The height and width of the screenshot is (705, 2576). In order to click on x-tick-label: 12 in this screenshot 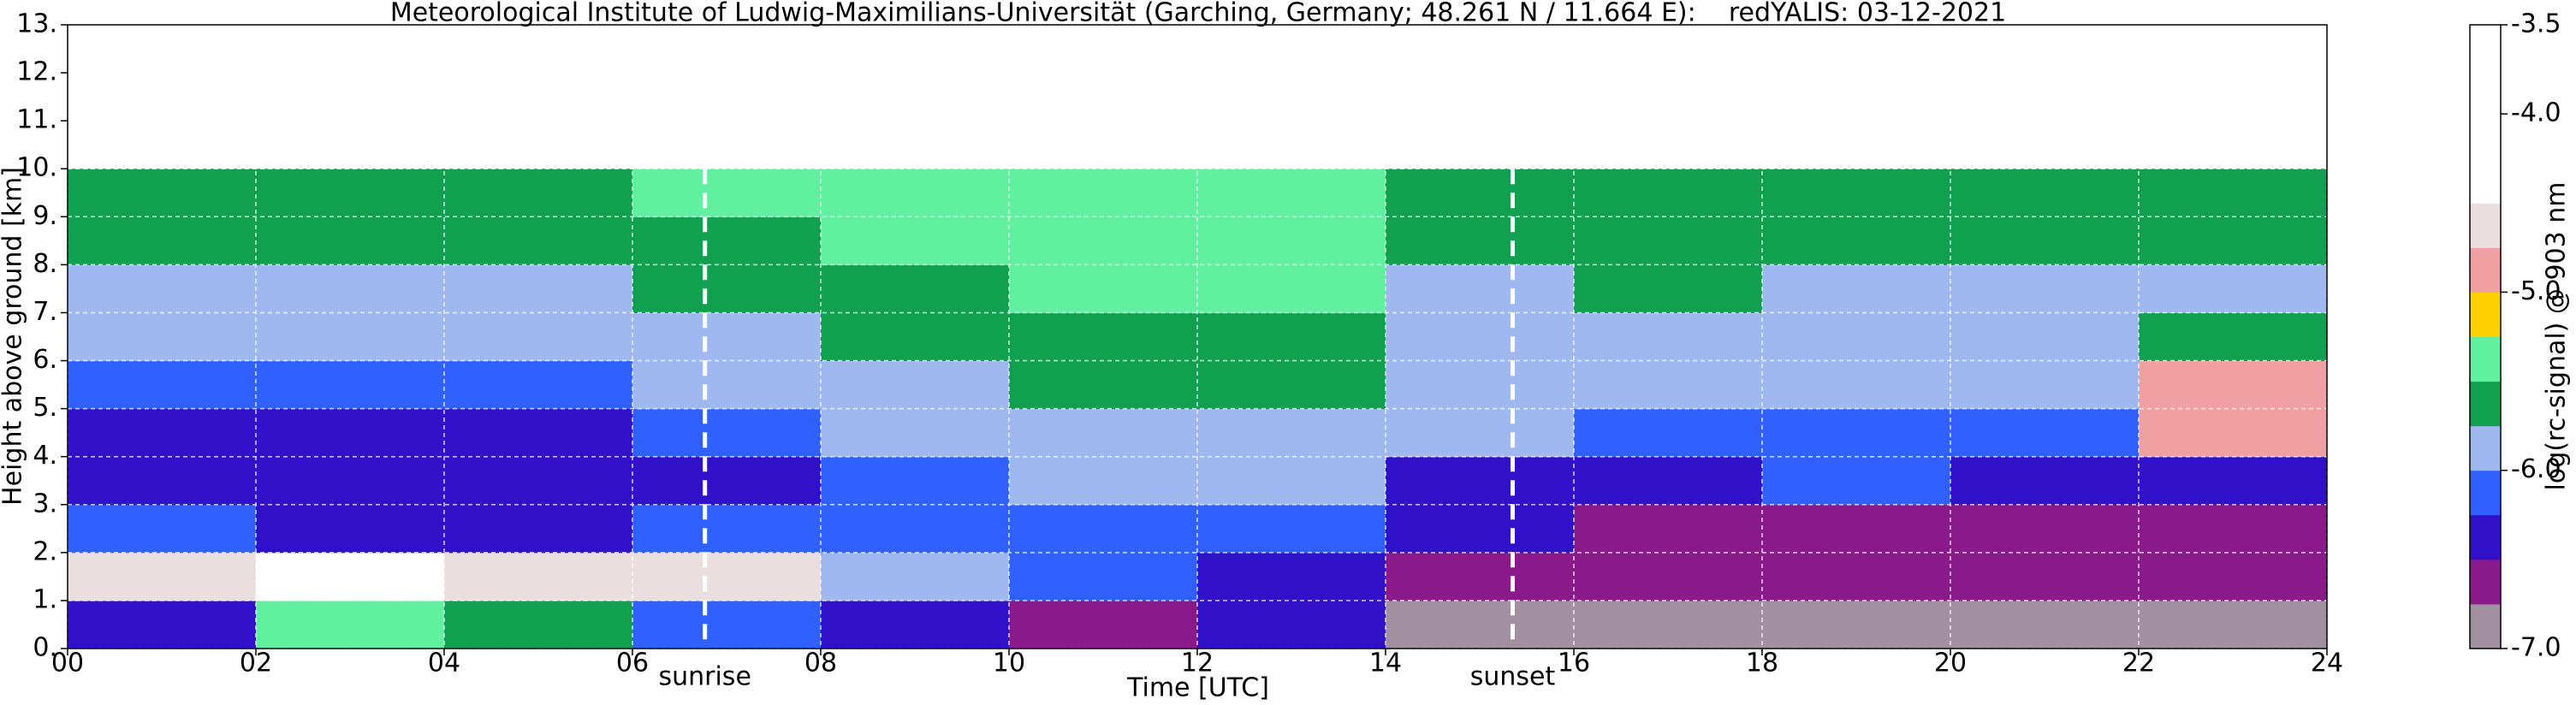, I will do `click(1197, 663)`.